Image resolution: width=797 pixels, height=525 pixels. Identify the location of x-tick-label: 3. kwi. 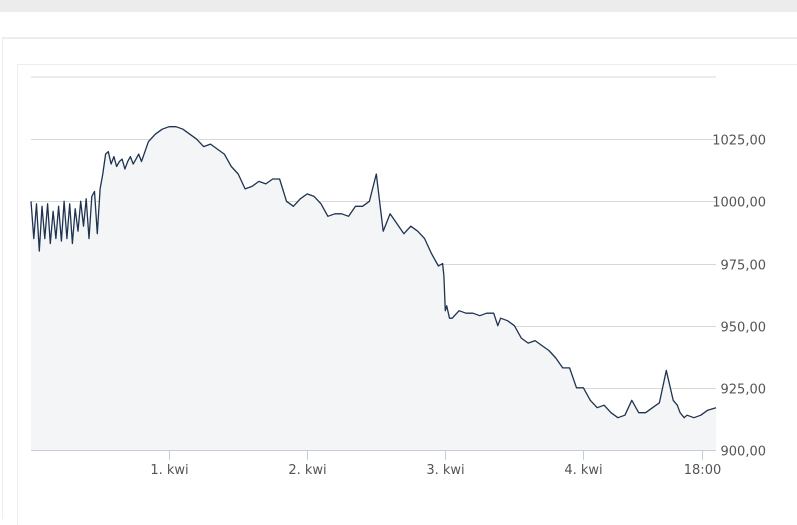
(445, 470).